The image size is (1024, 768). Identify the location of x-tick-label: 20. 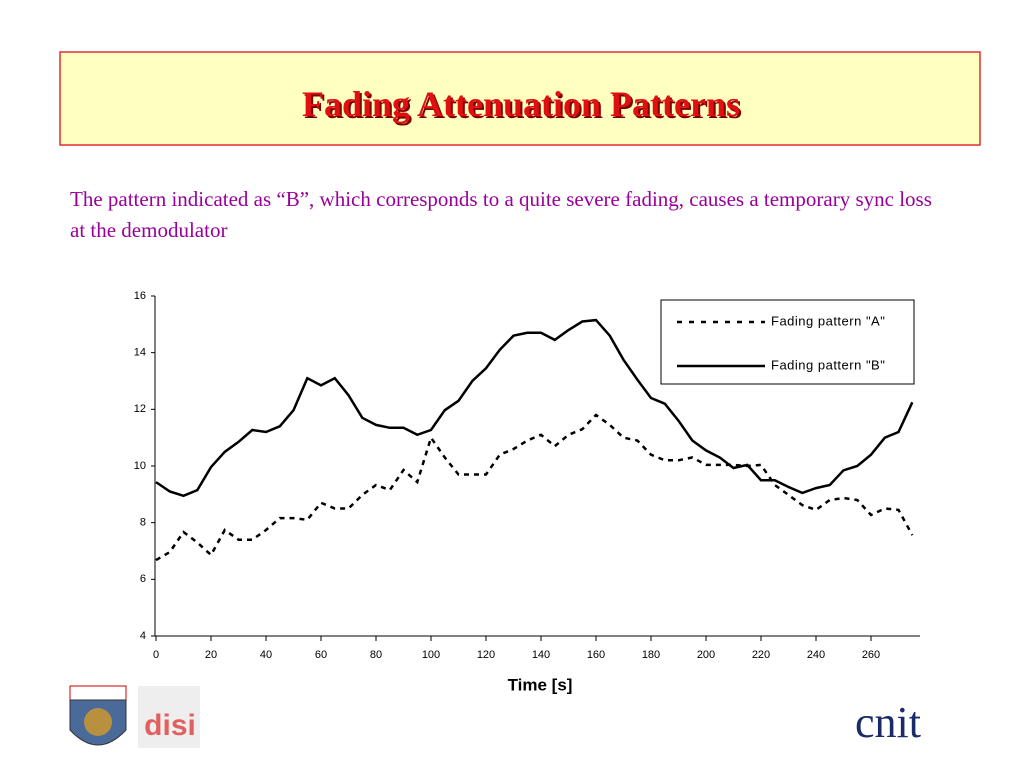
(211, 655).